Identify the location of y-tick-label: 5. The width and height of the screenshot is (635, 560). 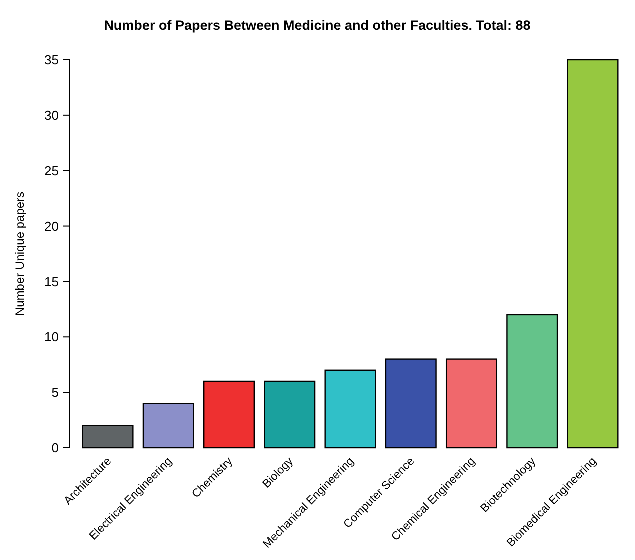
(55, 392).